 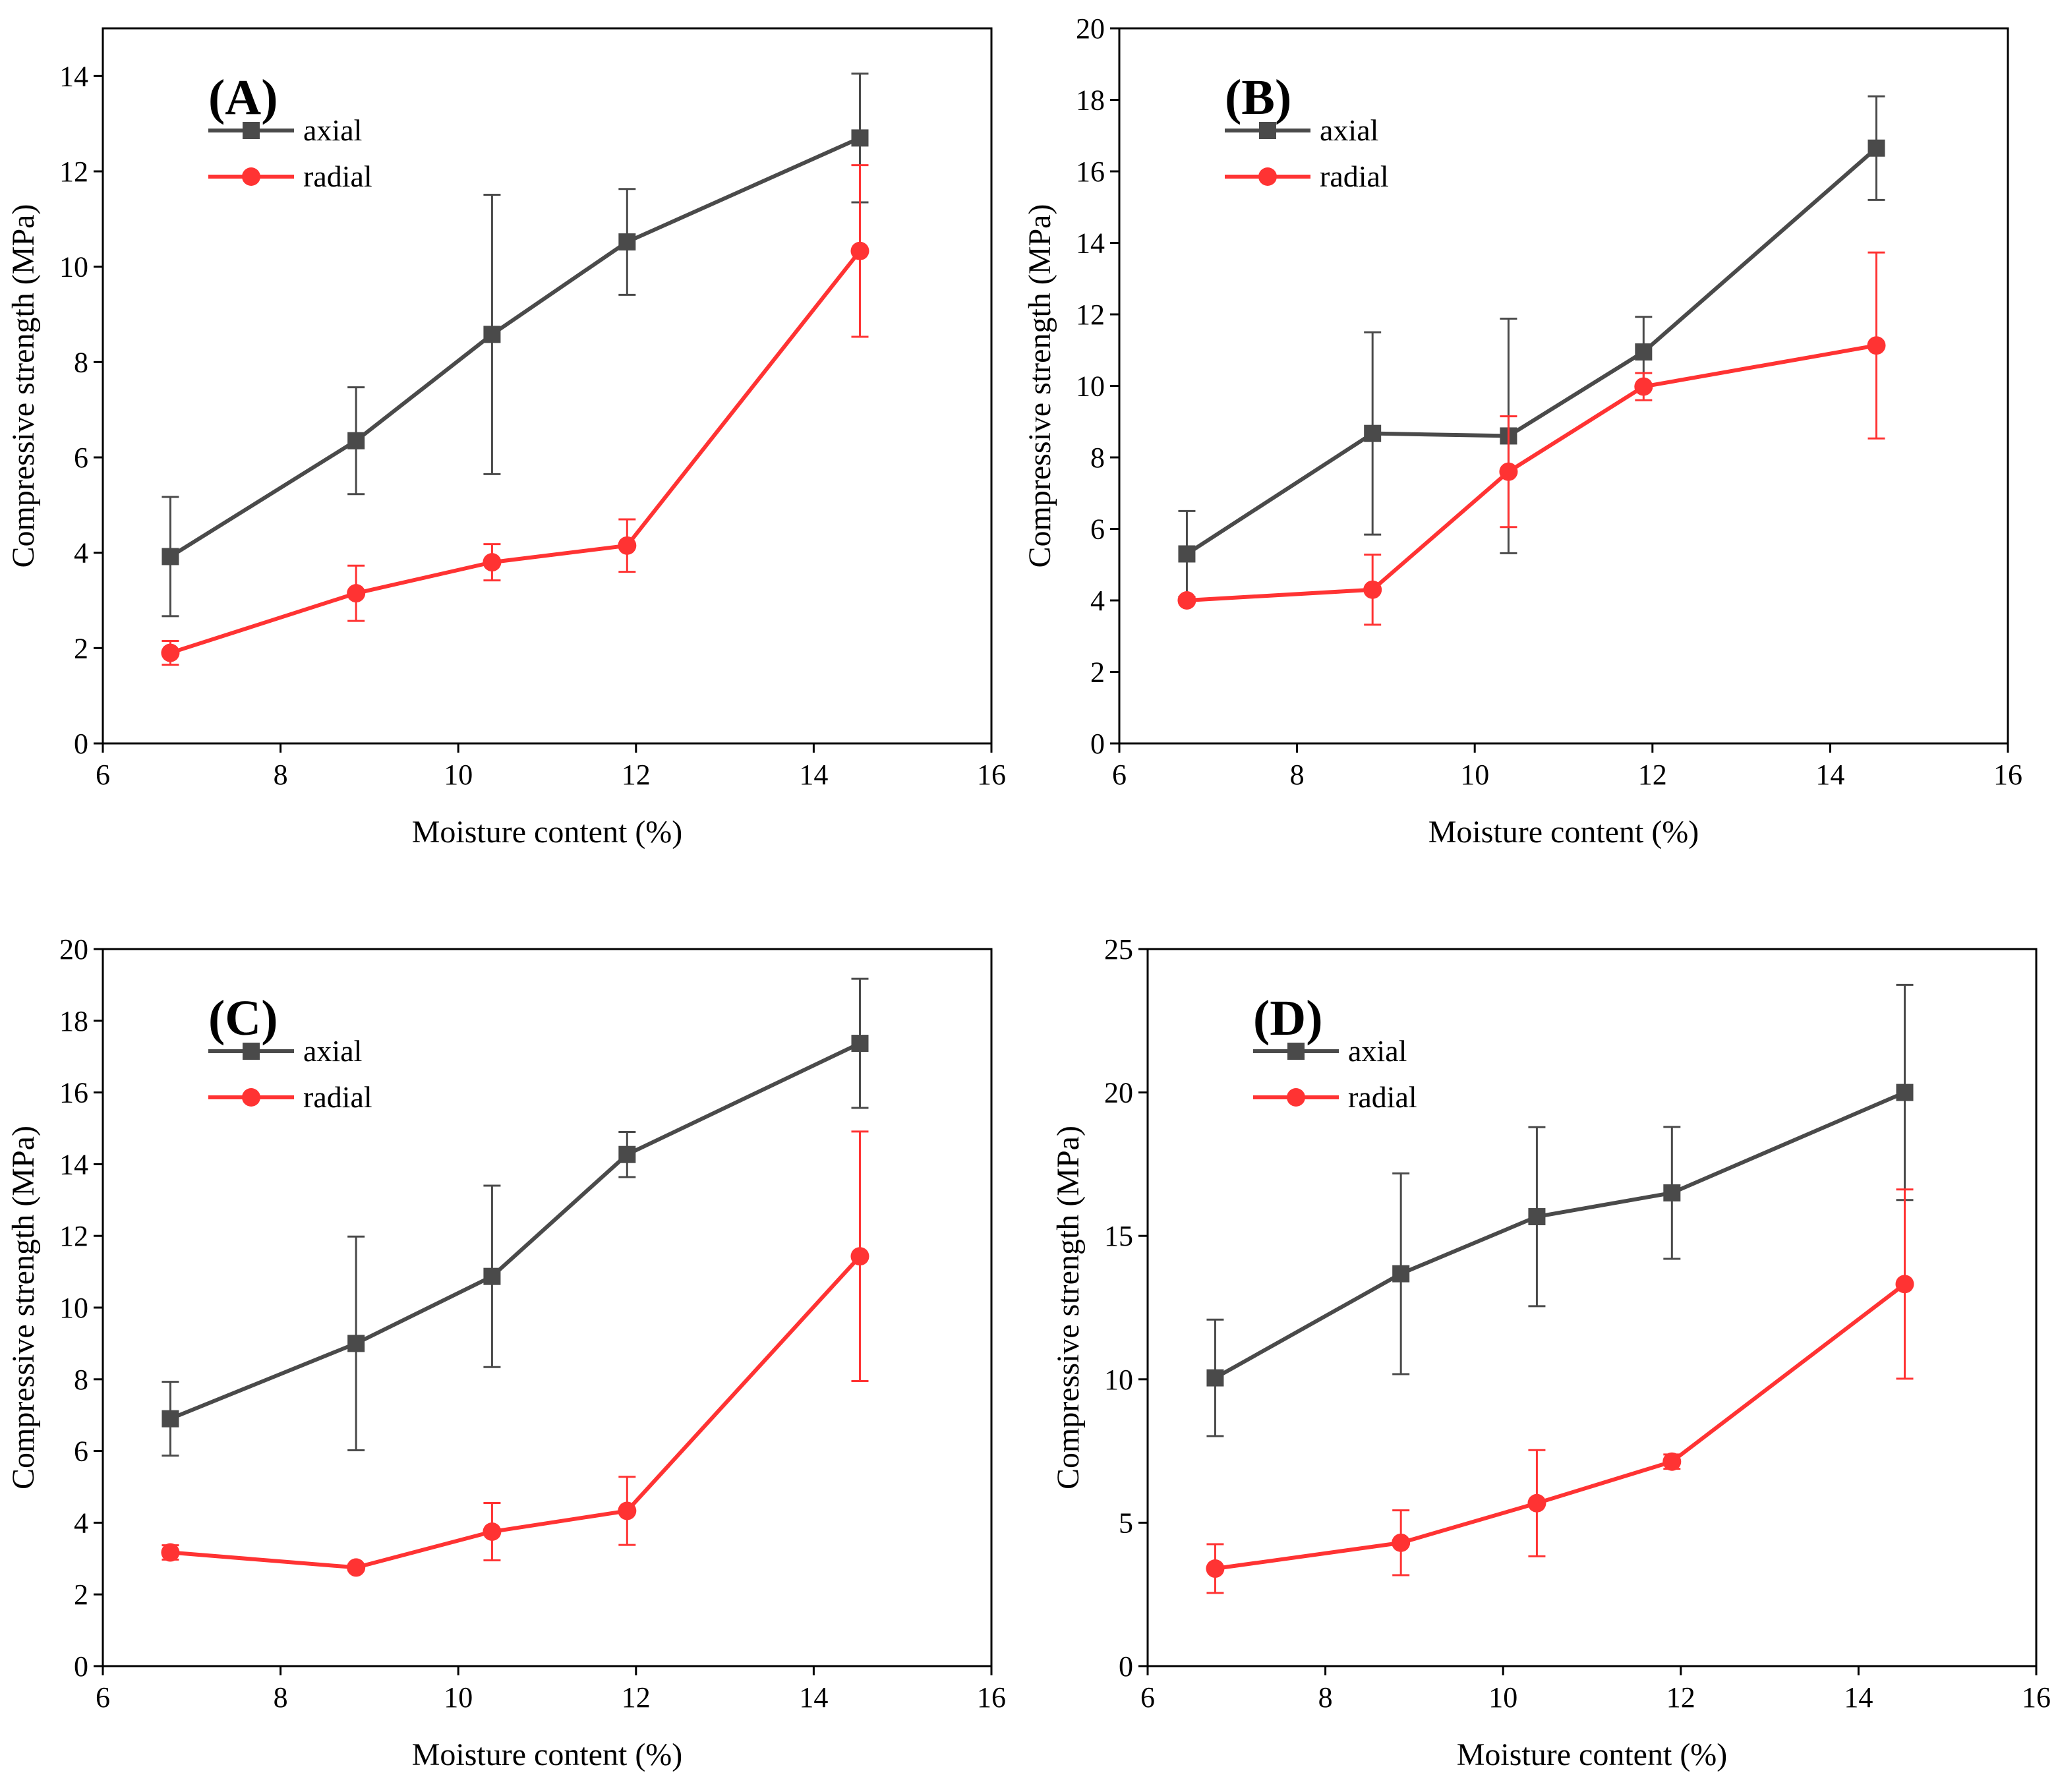 I want to click on y-axis-title: Compressive strength (MPa), so click(x=23, y=1307).